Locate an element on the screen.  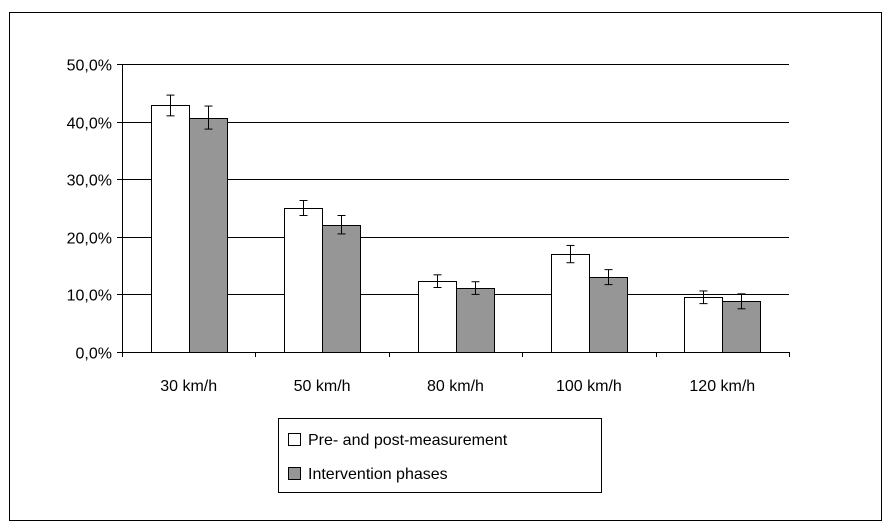
legend-box is located at coordinates (440, 455).